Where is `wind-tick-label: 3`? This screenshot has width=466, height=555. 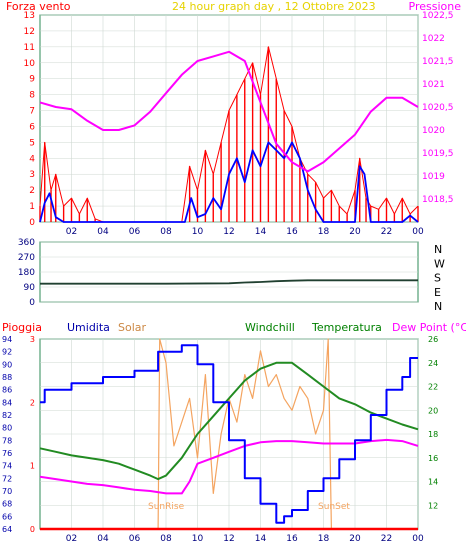
wind-tick-label: 3 is located at coordinates (32, 175).